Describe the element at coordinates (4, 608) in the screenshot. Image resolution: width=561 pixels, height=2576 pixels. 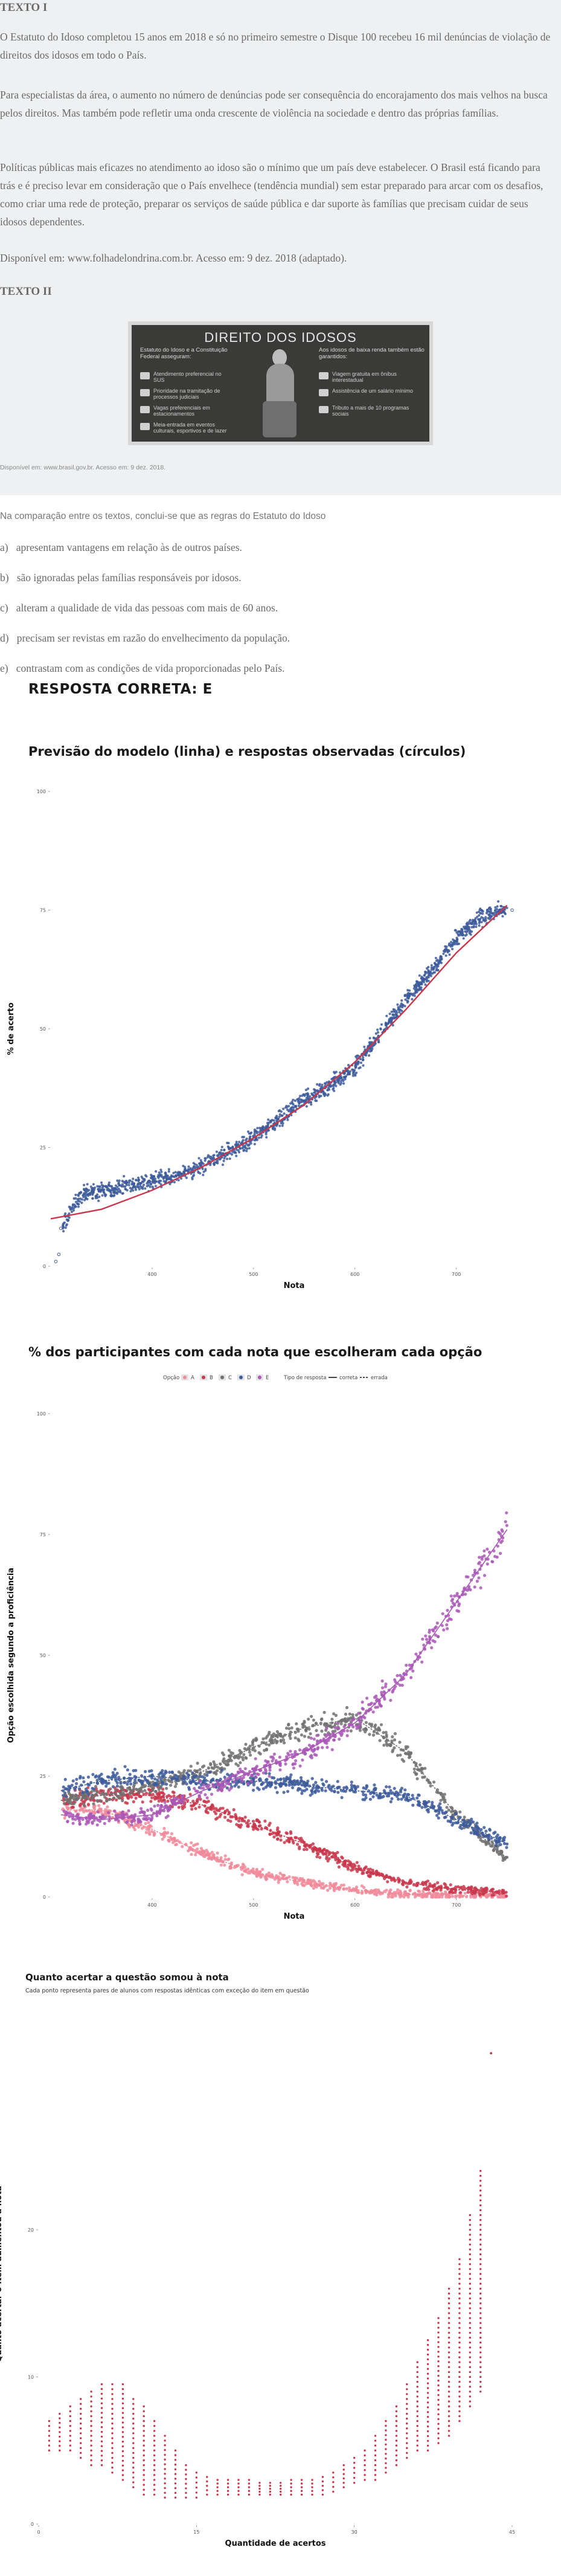
I see `option-letter: c)` at that location.